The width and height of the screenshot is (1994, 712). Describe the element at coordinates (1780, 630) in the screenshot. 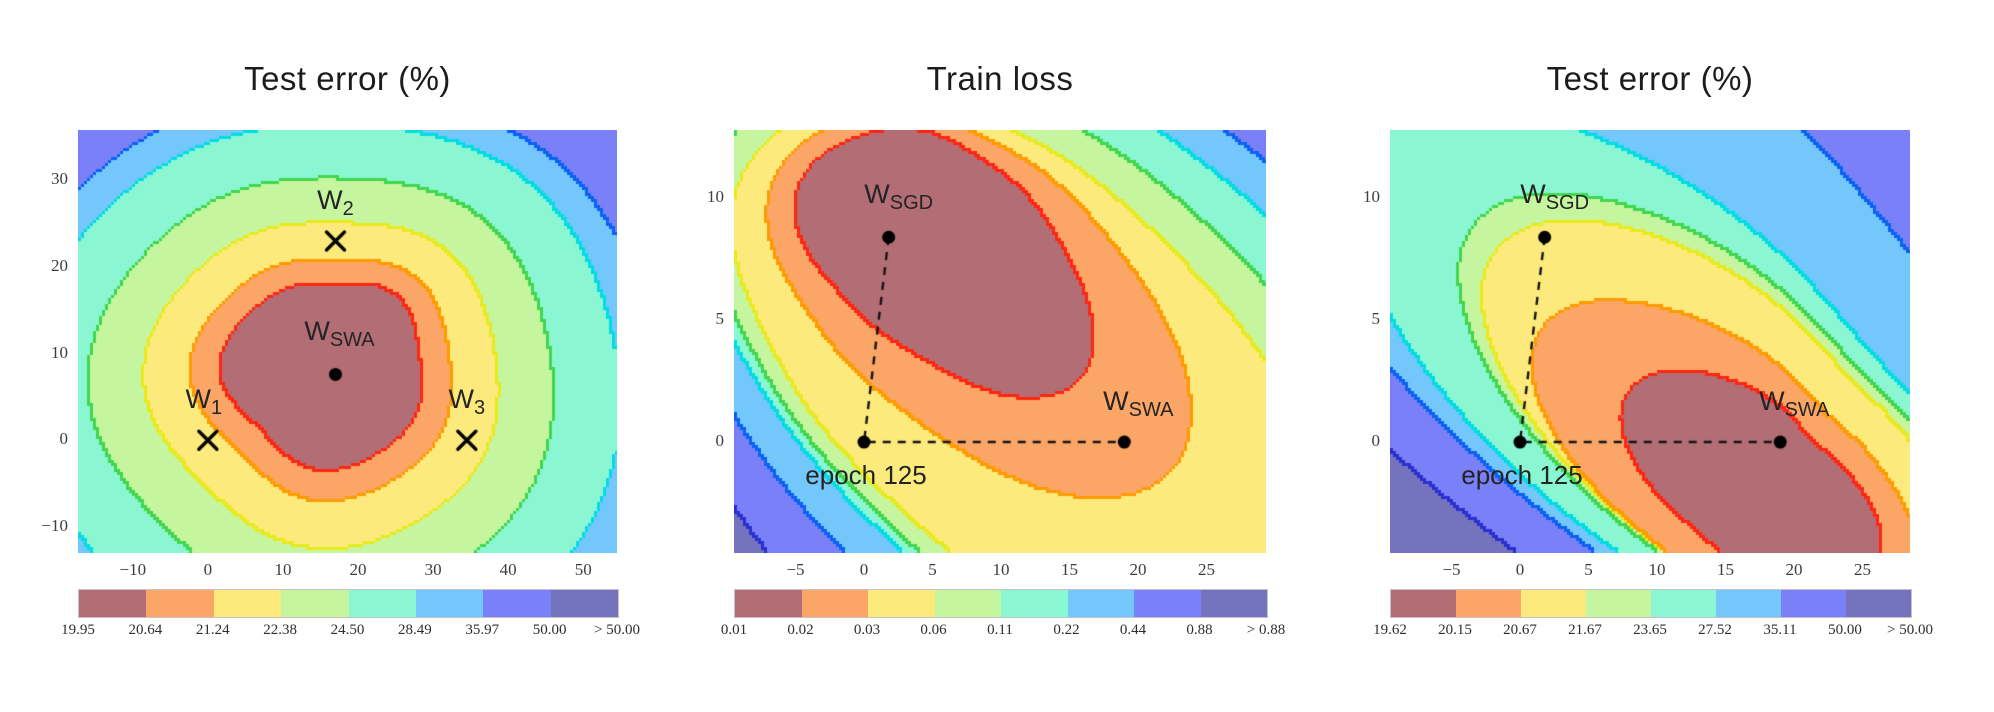

I see `colorbar-tick-label: 35.11` at that location.